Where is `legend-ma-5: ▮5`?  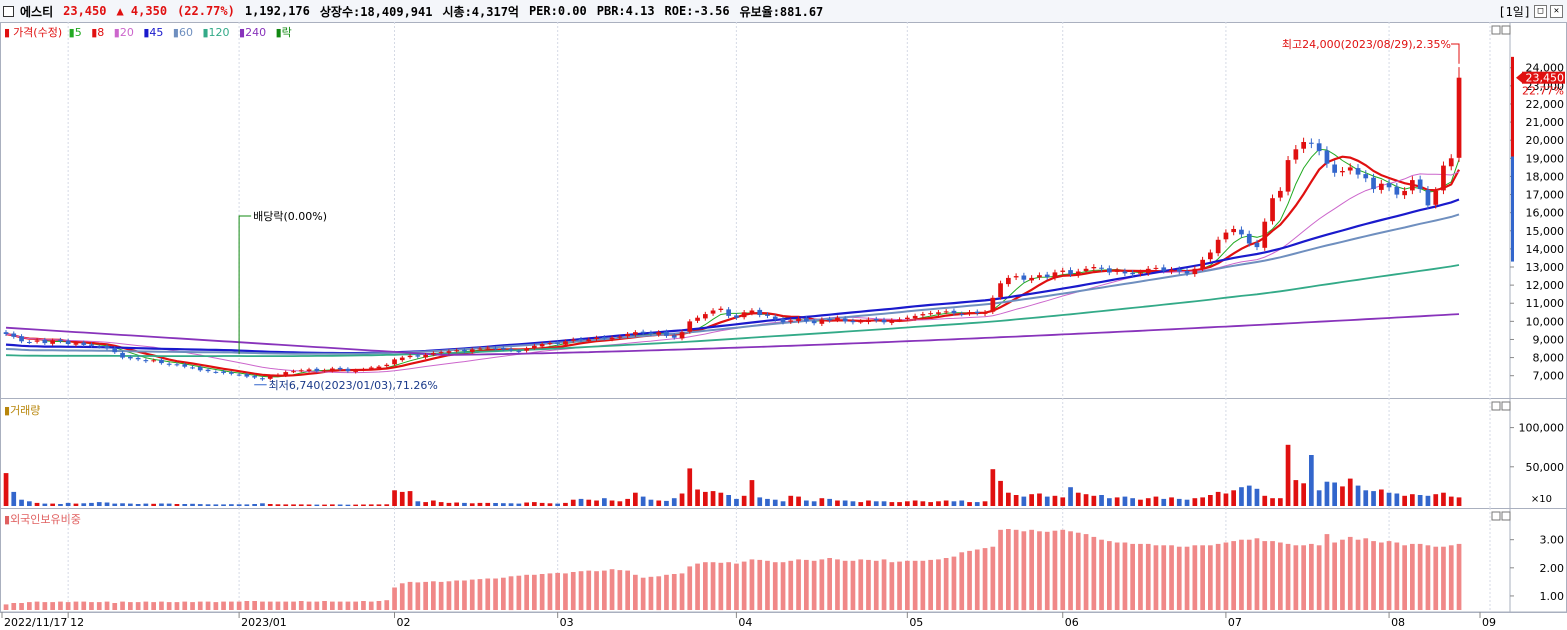
legend-ma-5: ▮5 is located at coordinates (75, 32).